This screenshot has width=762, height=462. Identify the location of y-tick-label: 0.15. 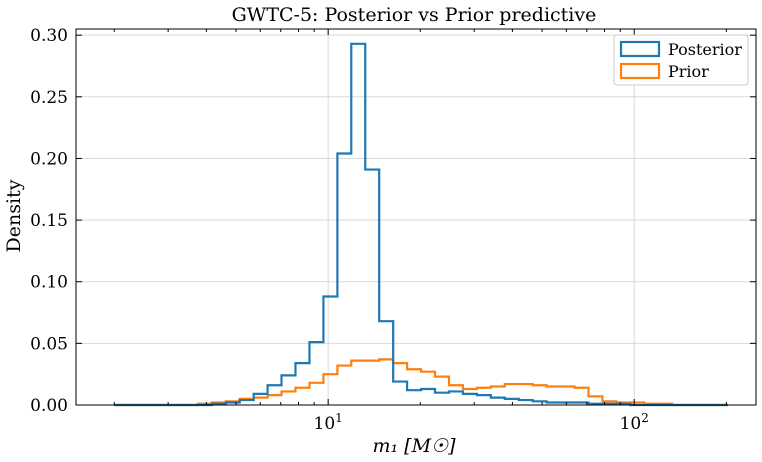
(49, 221).